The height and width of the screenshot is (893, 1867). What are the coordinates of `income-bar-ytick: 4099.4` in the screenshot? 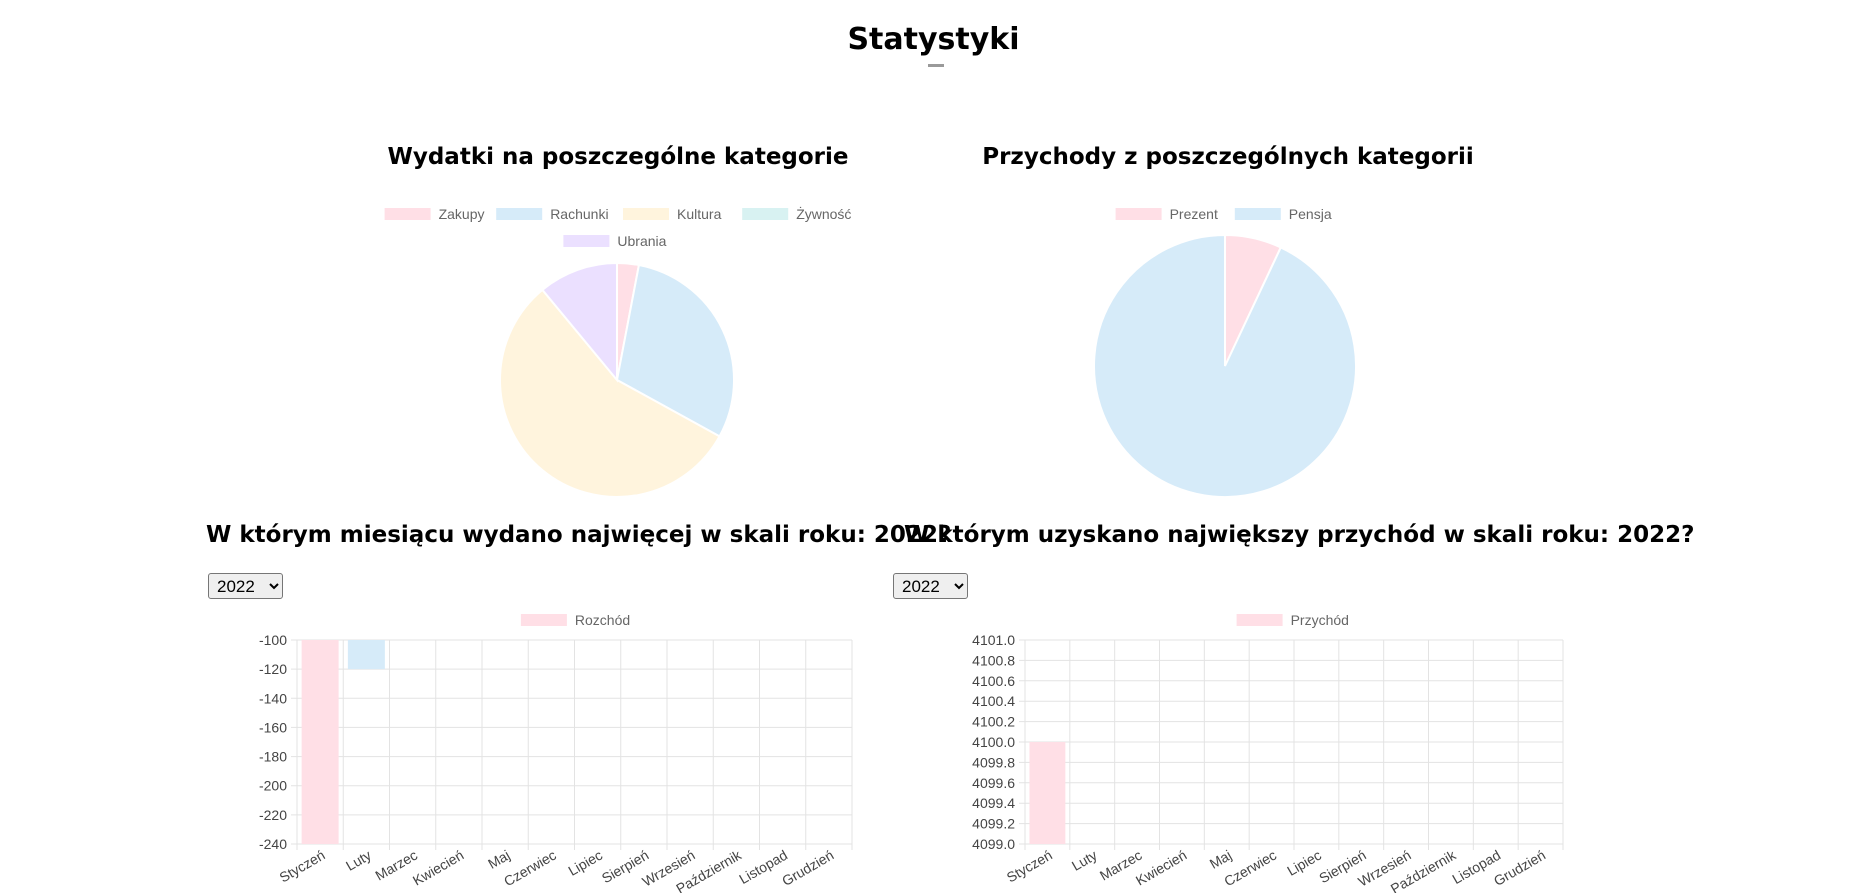 It's located at (993, 803).